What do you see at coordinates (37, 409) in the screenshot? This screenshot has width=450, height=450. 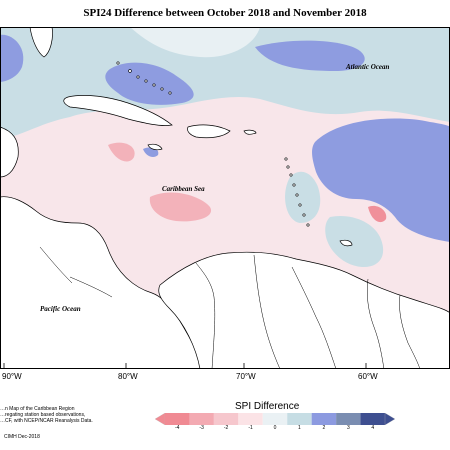 I see `source-note-line1: …n Map of the Caribbean Region` at bounding box center [37, 409].